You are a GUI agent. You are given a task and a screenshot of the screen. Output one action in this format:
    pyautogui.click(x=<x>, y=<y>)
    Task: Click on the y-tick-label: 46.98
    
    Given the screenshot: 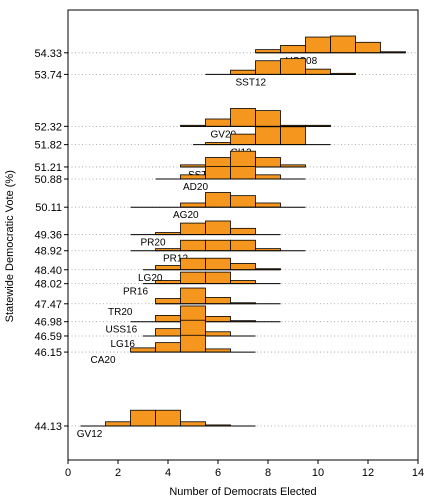 What is the action you would take?
    pyautogui.click(x=48, y=323)
    